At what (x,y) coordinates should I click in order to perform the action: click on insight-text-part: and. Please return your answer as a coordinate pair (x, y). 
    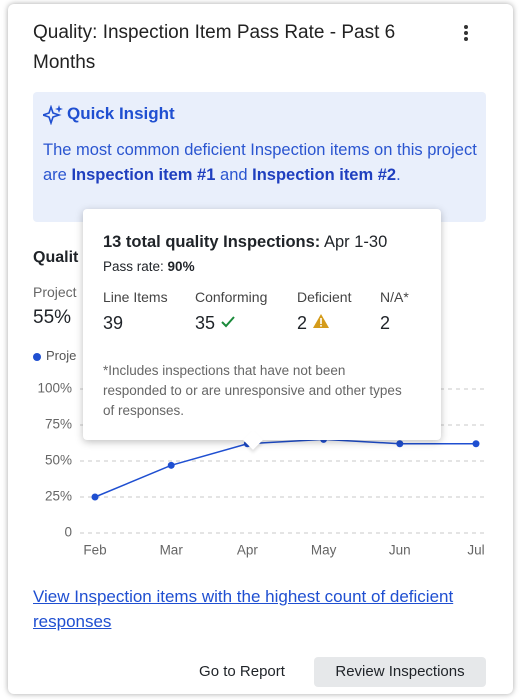
    Looking at the image, I should click on (234, 175).